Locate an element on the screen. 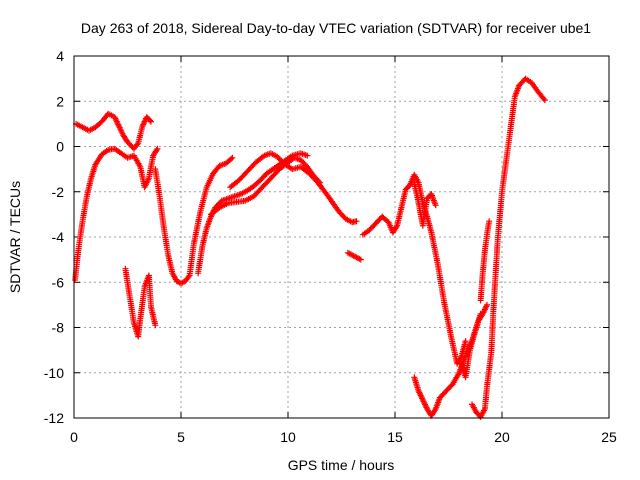 Image resolution: width=640 pixels, height=480 pixels. x-tick-label: 0 is located at coordinates (74, 437).